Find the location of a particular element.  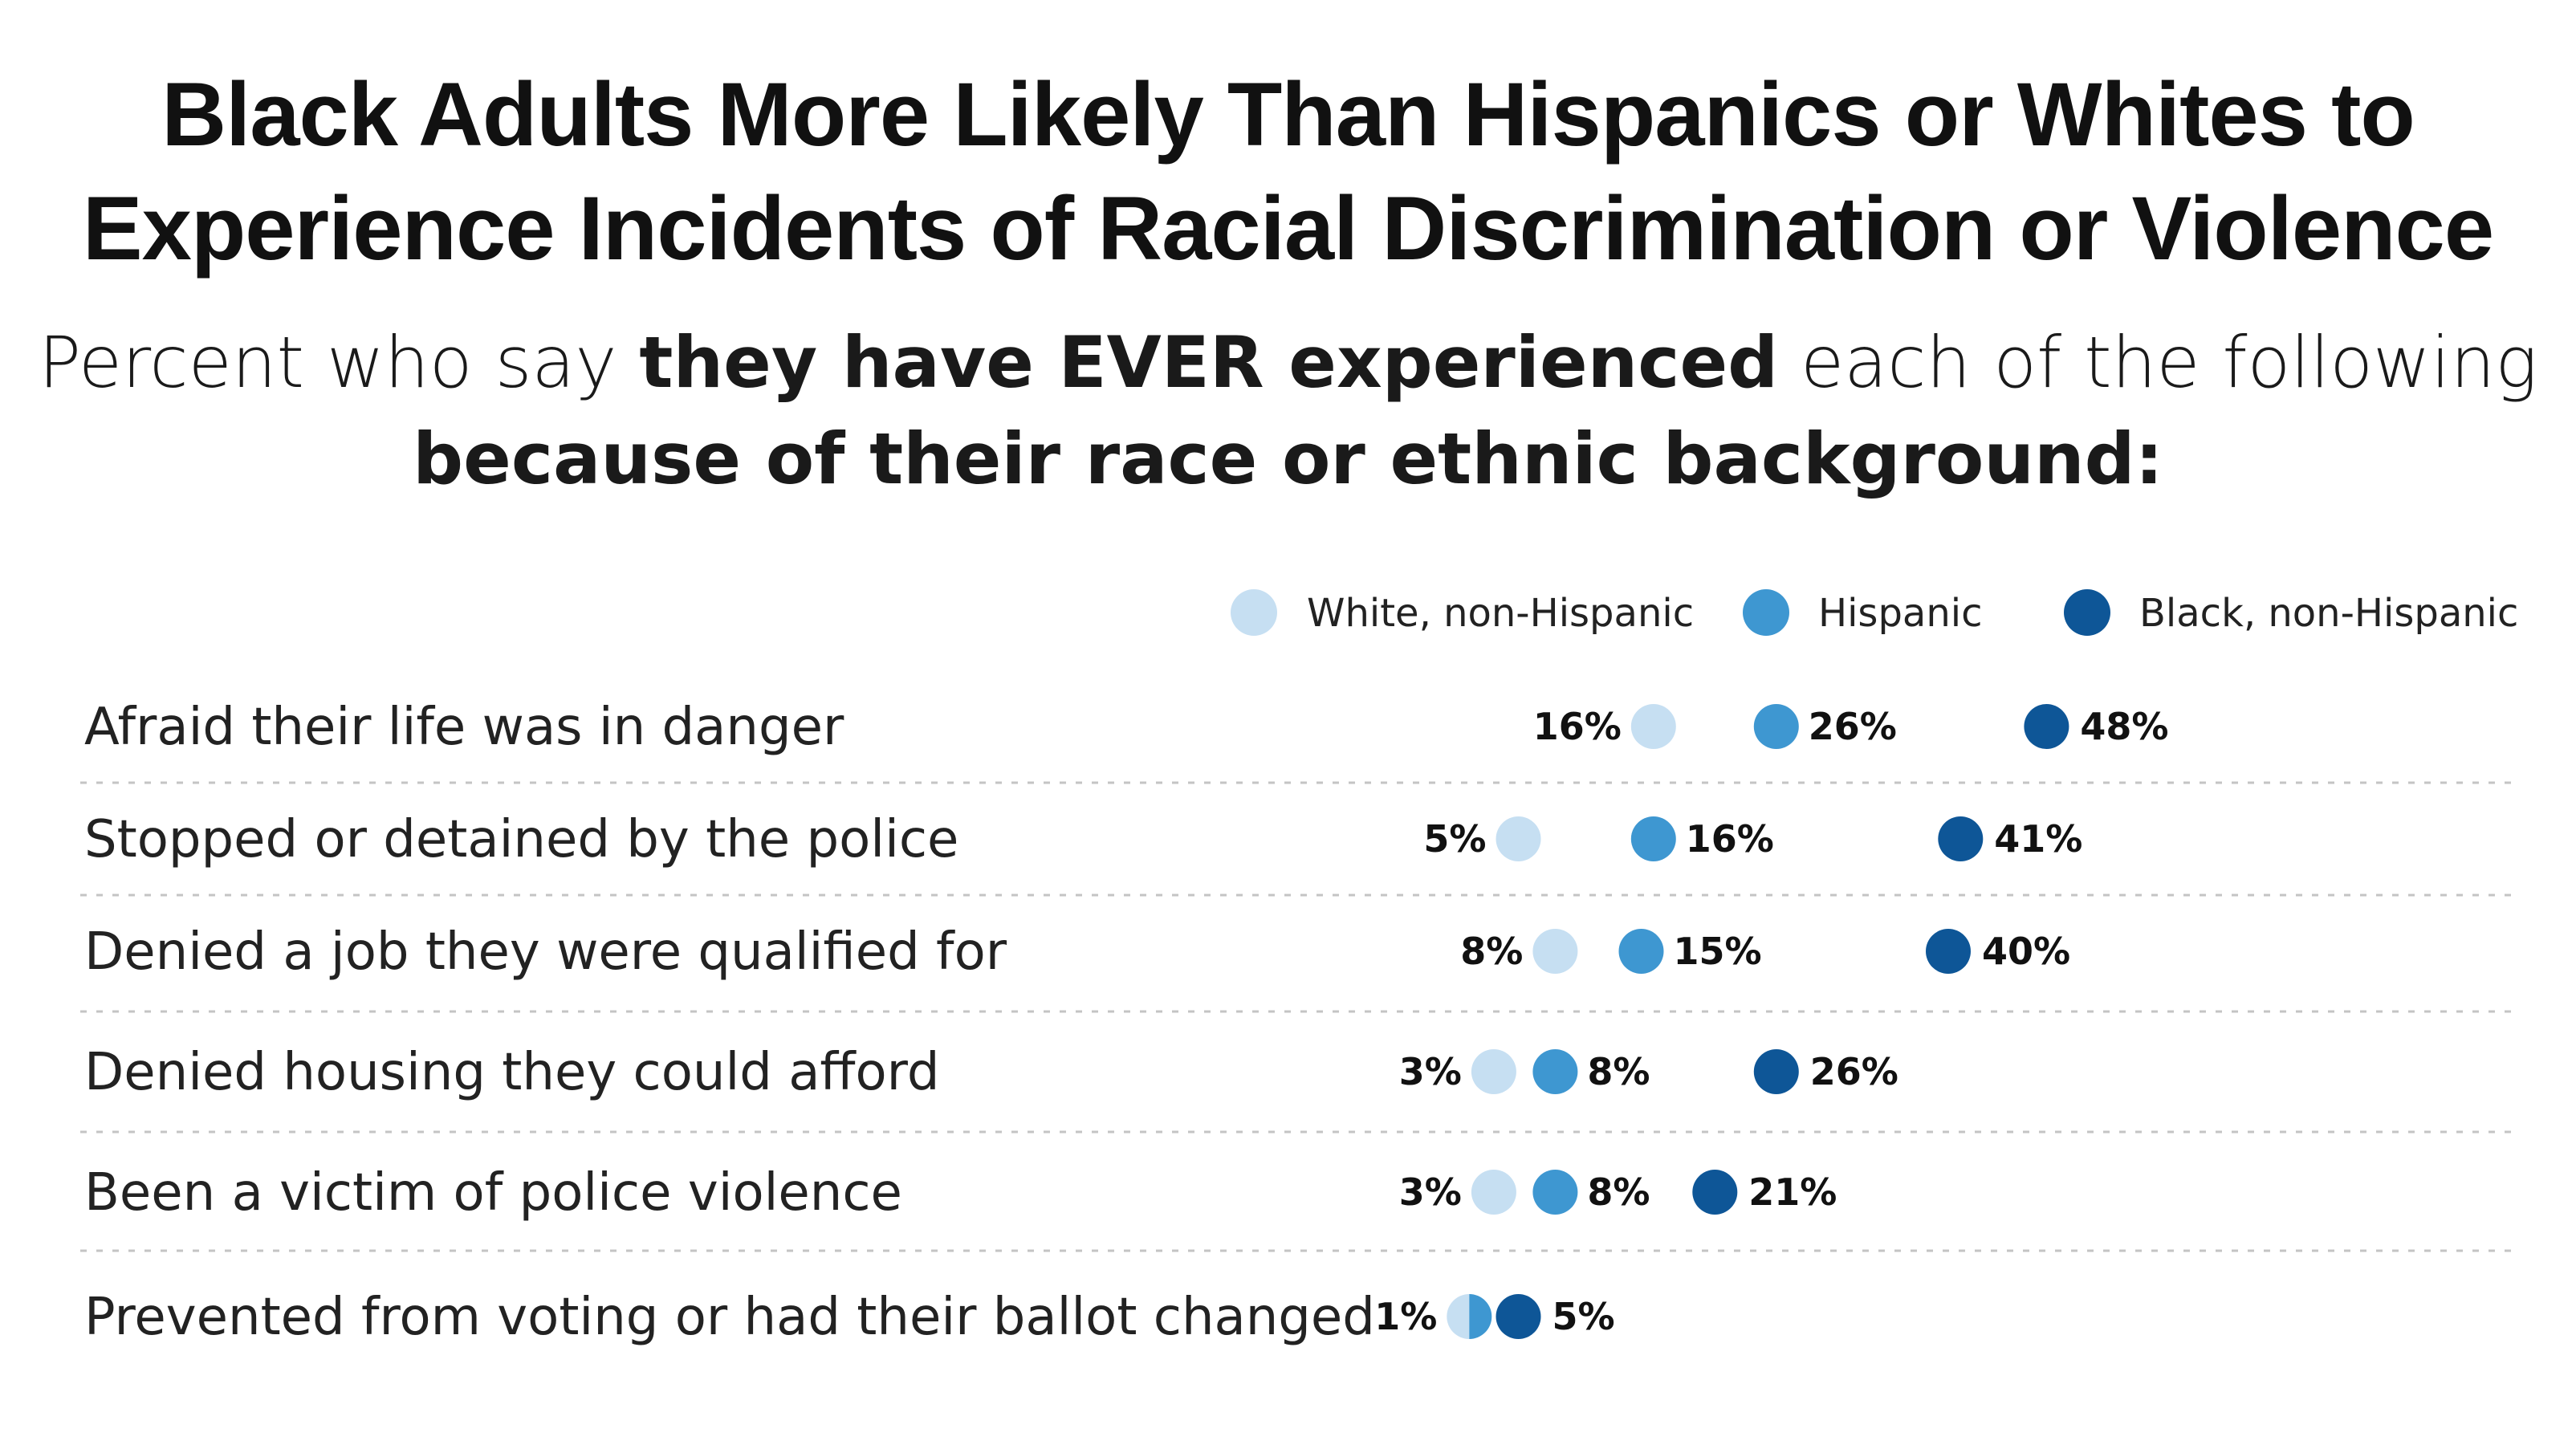

value-label-white-0: 16% is located at coordinates (1577, 726).